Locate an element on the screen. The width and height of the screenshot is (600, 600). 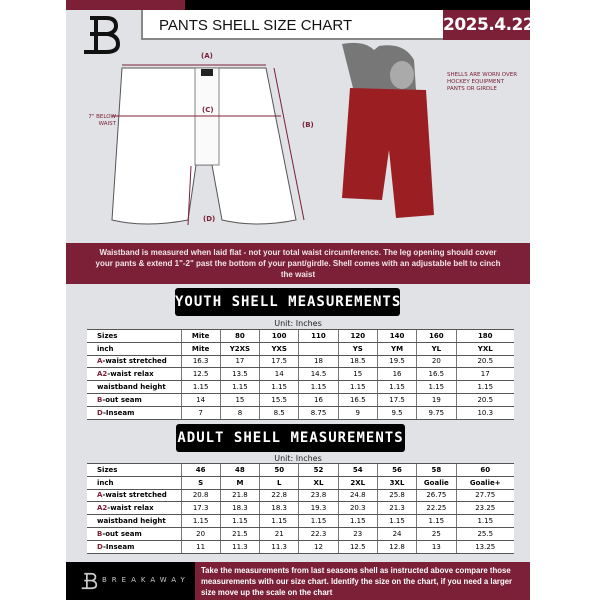
footer-logo-icon is located at coordinates (89, 581).